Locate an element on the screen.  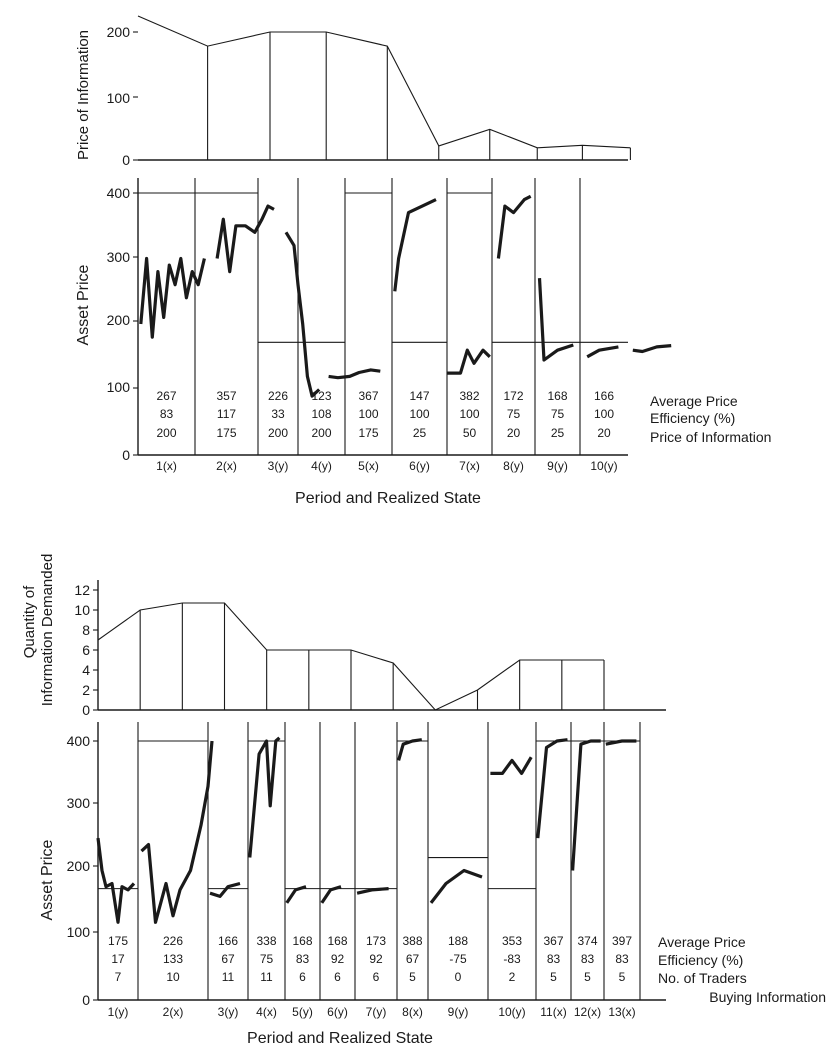
info-ytick: 8 is located at coordinates (86, 630).